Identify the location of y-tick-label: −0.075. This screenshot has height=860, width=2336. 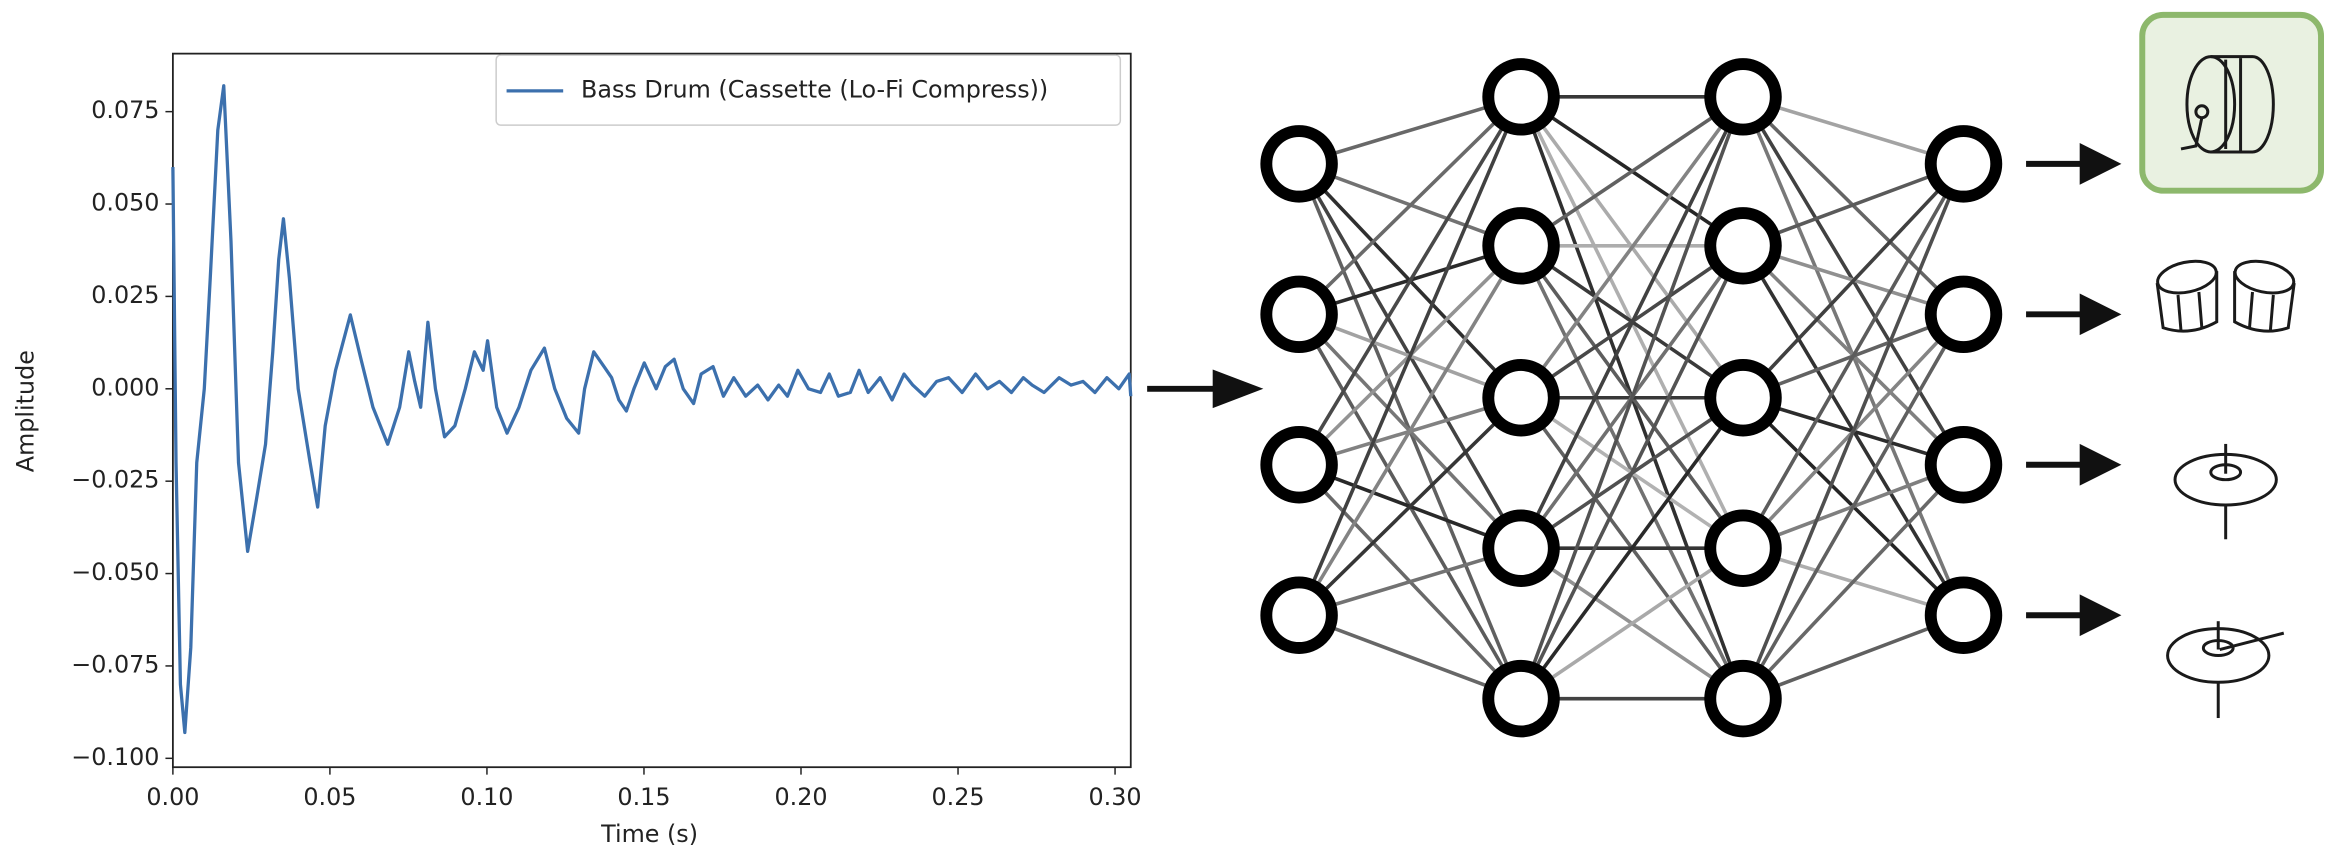
(115, 664).